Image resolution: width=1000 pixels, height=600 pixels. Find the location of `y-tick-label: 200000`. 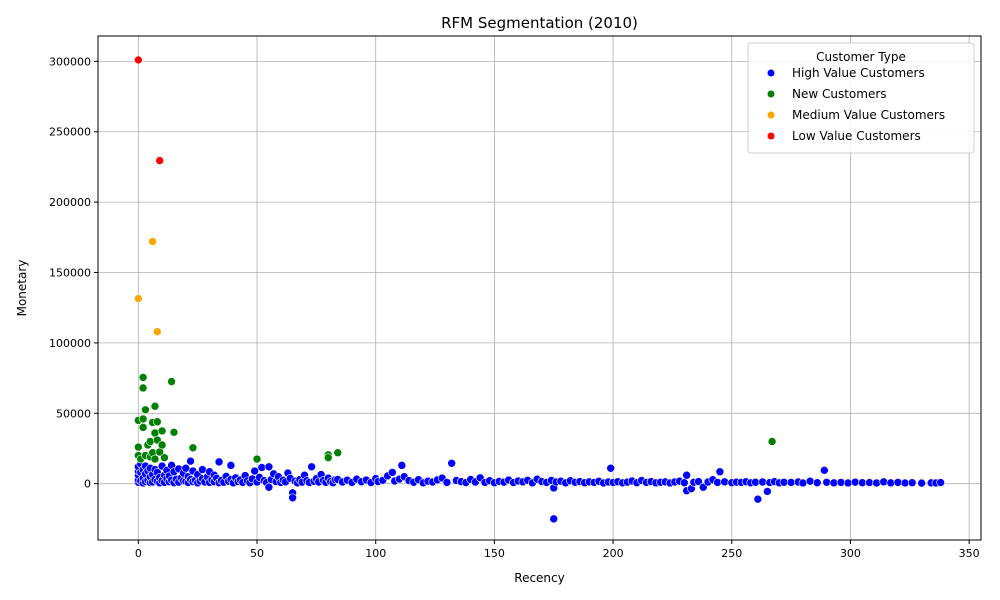

y-tick-label: 200000 is located at coordinates (70, 202).